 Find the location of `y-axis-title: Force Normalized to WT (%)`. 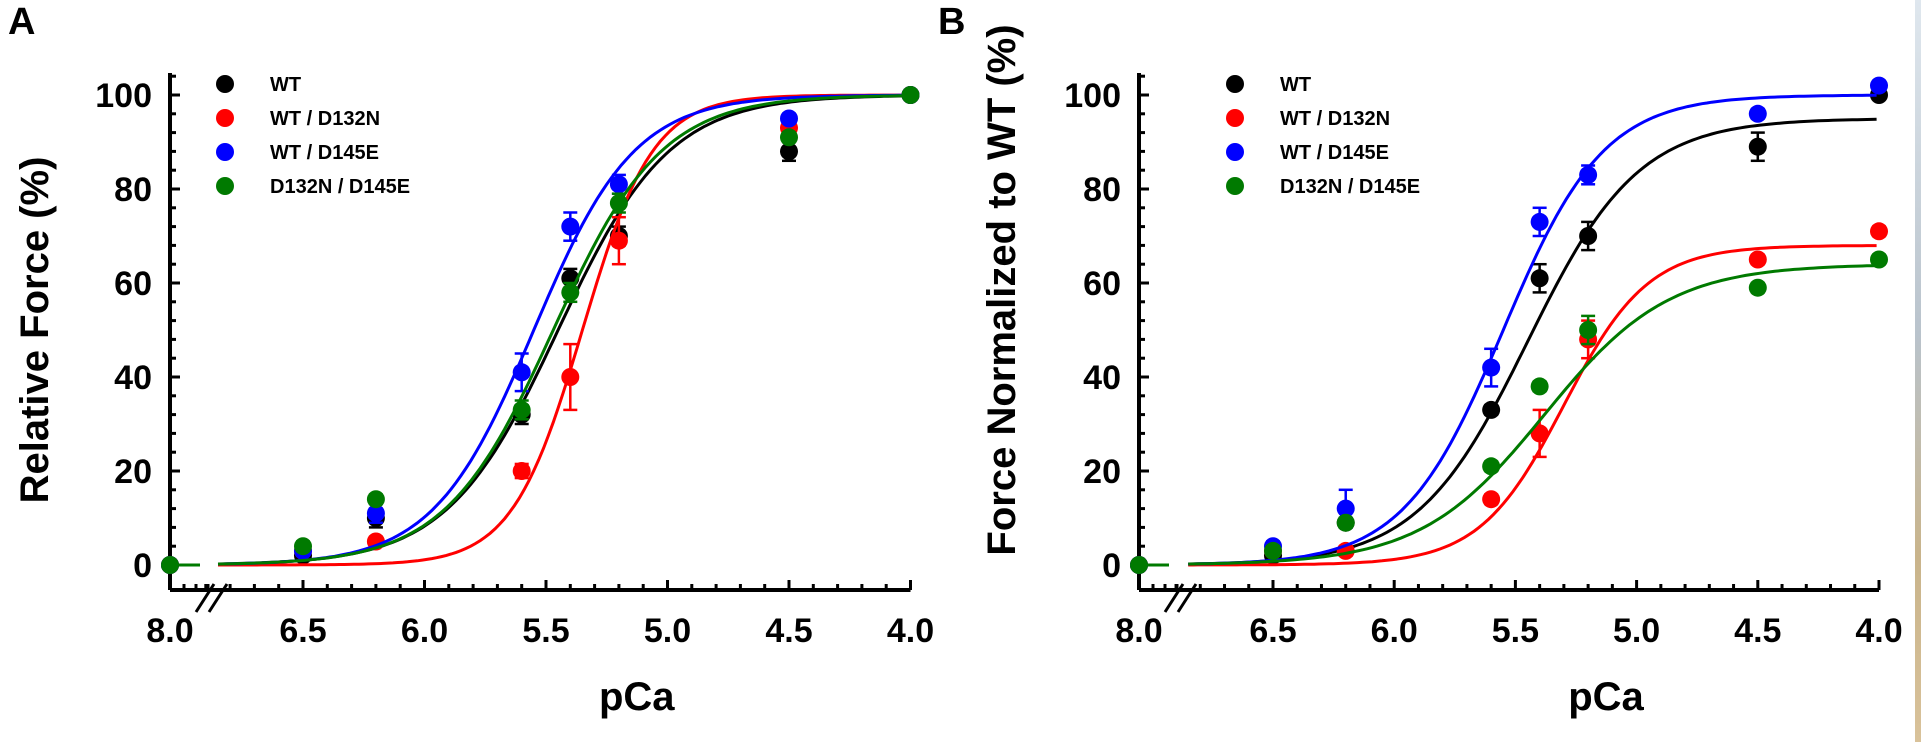

y-axis-title: Force Normalized to WT (%) is located at coordinates (1002, 289).